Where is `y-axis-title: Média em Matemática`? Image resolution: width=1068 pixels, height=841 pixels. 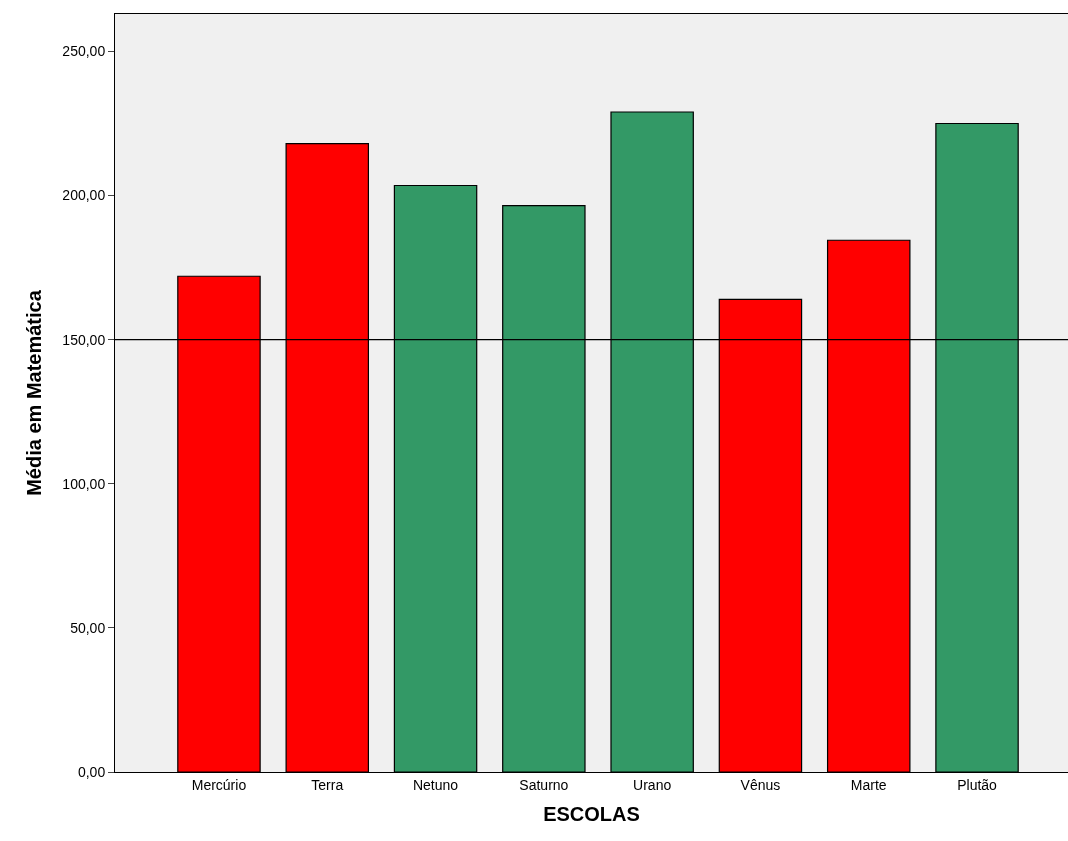 y-axis-title: Média em Matemática is located at coordinates (33, 392).